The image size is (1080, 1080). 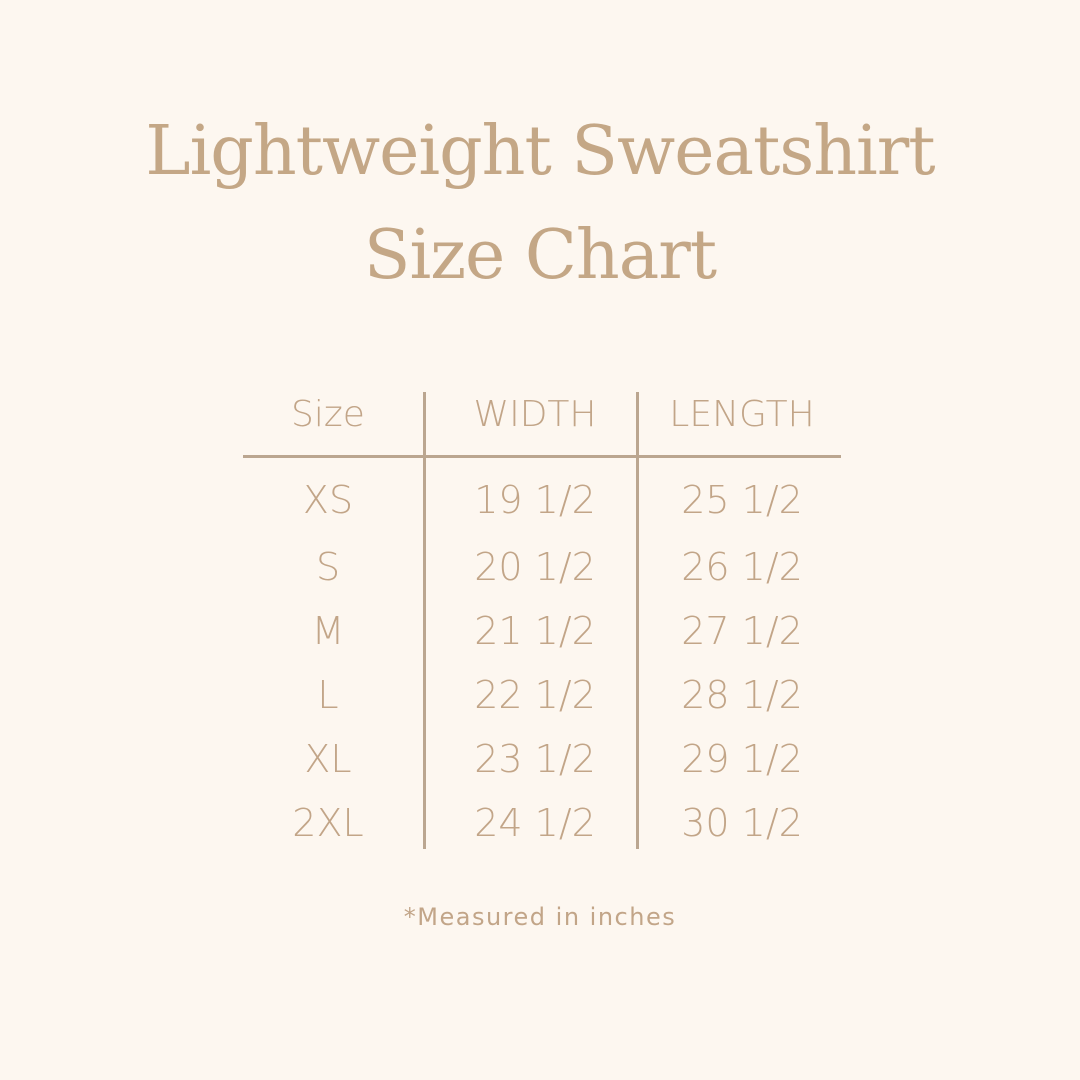 What do you see at coordinates (535, 823) in the screenshot?
I see `cell-width: 24 1/2` at bounding box center [535, 823].